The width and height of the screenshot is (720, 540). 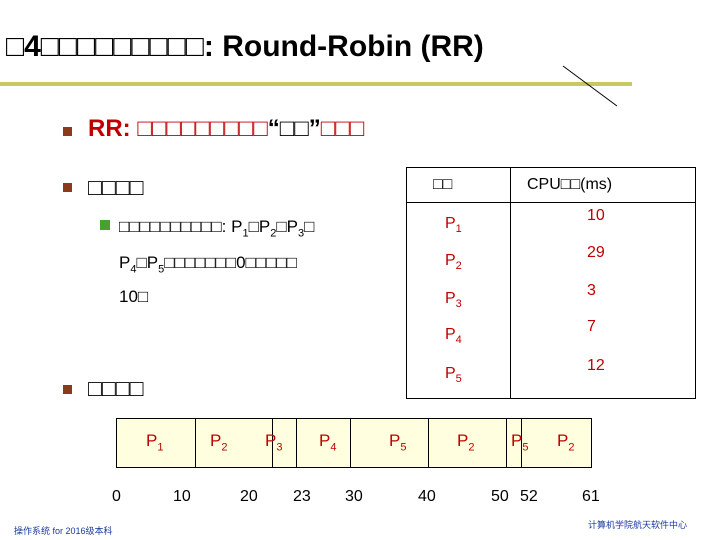 What do you see at coordinates (596, 215) in the screenshot?
I see `table-cell-cpu-time: 10` at bounding box center [596, 215].